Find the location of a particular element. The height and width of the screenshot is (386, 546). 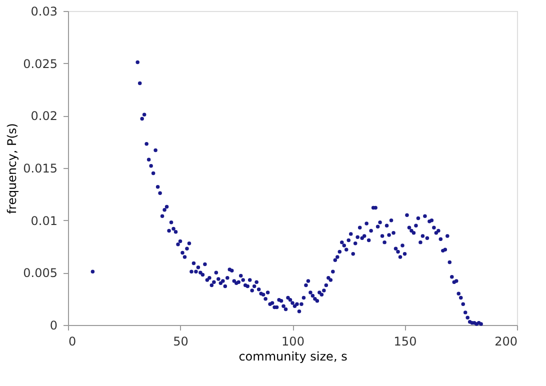

x-tick-label: 50 is located at coordinates (180, 341).